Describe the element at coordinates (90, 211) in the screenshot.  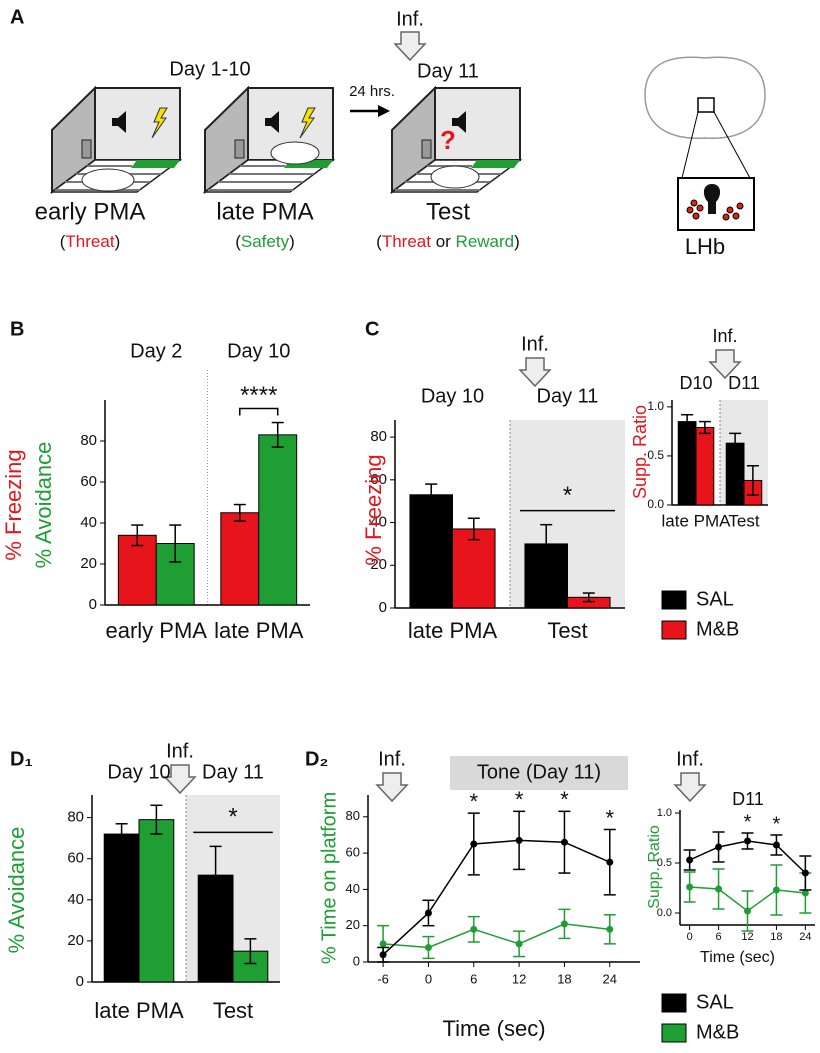
I see `condition-label: early PMA` at that location.